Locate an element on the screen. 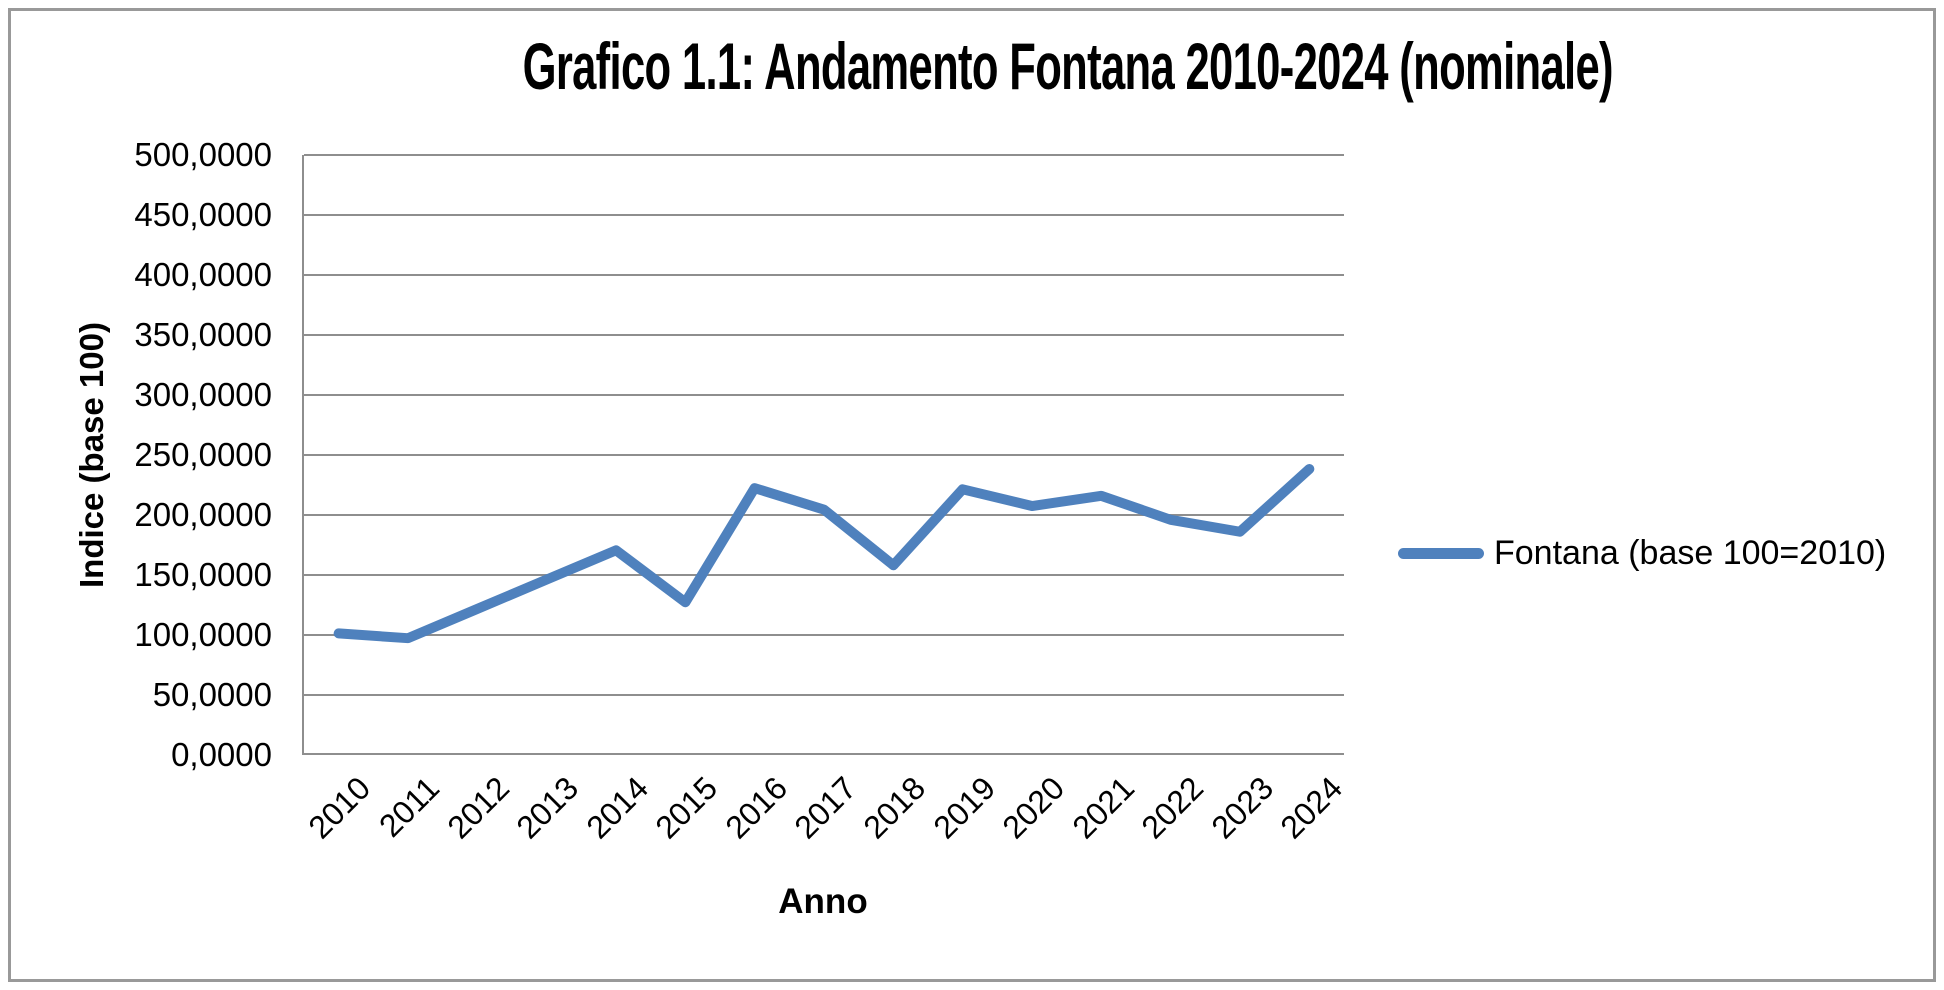 The height and width of the screenshot is (990, 1944). legend-line-swatch is located at coordinates (1441, 553).